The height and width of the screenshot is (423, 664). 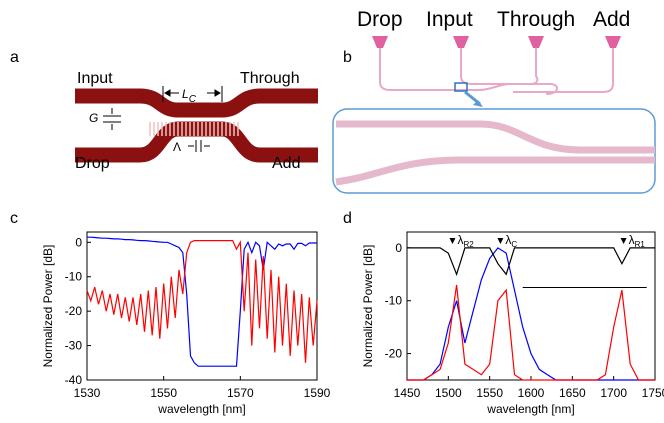 What do you see at coordinates (185, 94) in the screenshot?
I see `length-symbol: L` at bounding box center [185, 94].